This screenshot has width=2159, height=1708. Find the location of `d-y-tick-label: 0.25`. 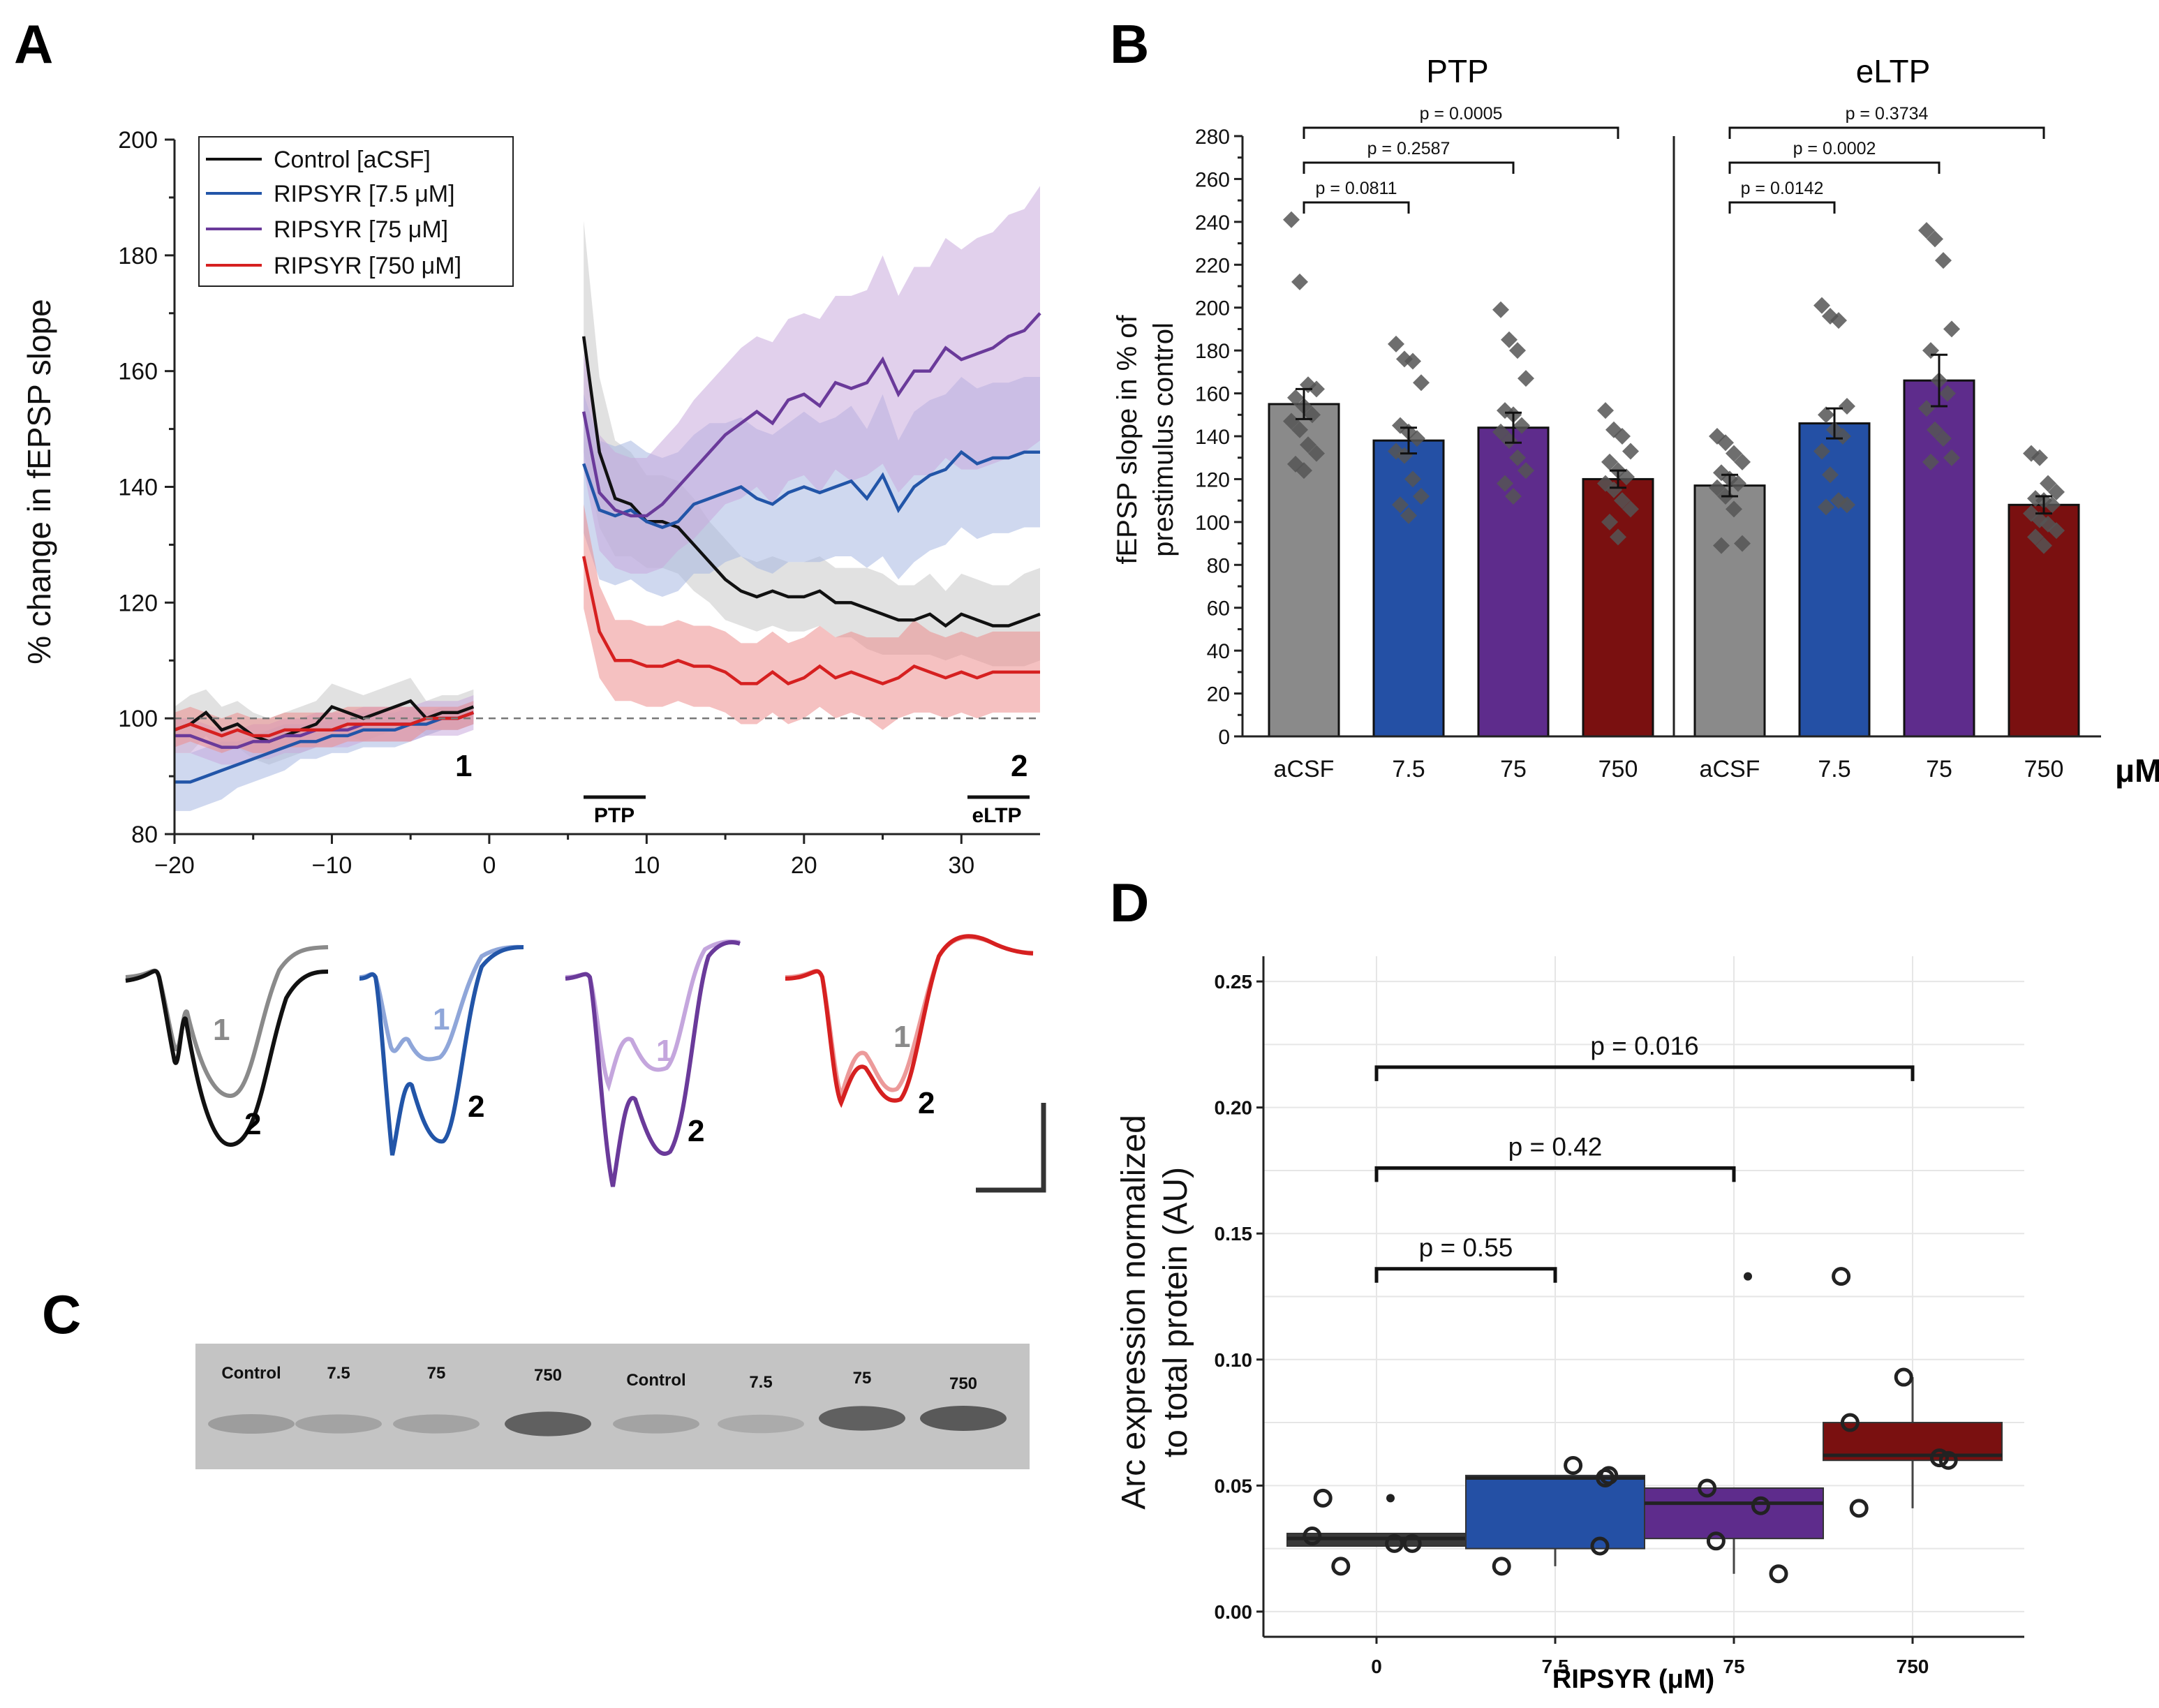

d-y-tick-label: 0.25 is located at coordinates (1234, 982).